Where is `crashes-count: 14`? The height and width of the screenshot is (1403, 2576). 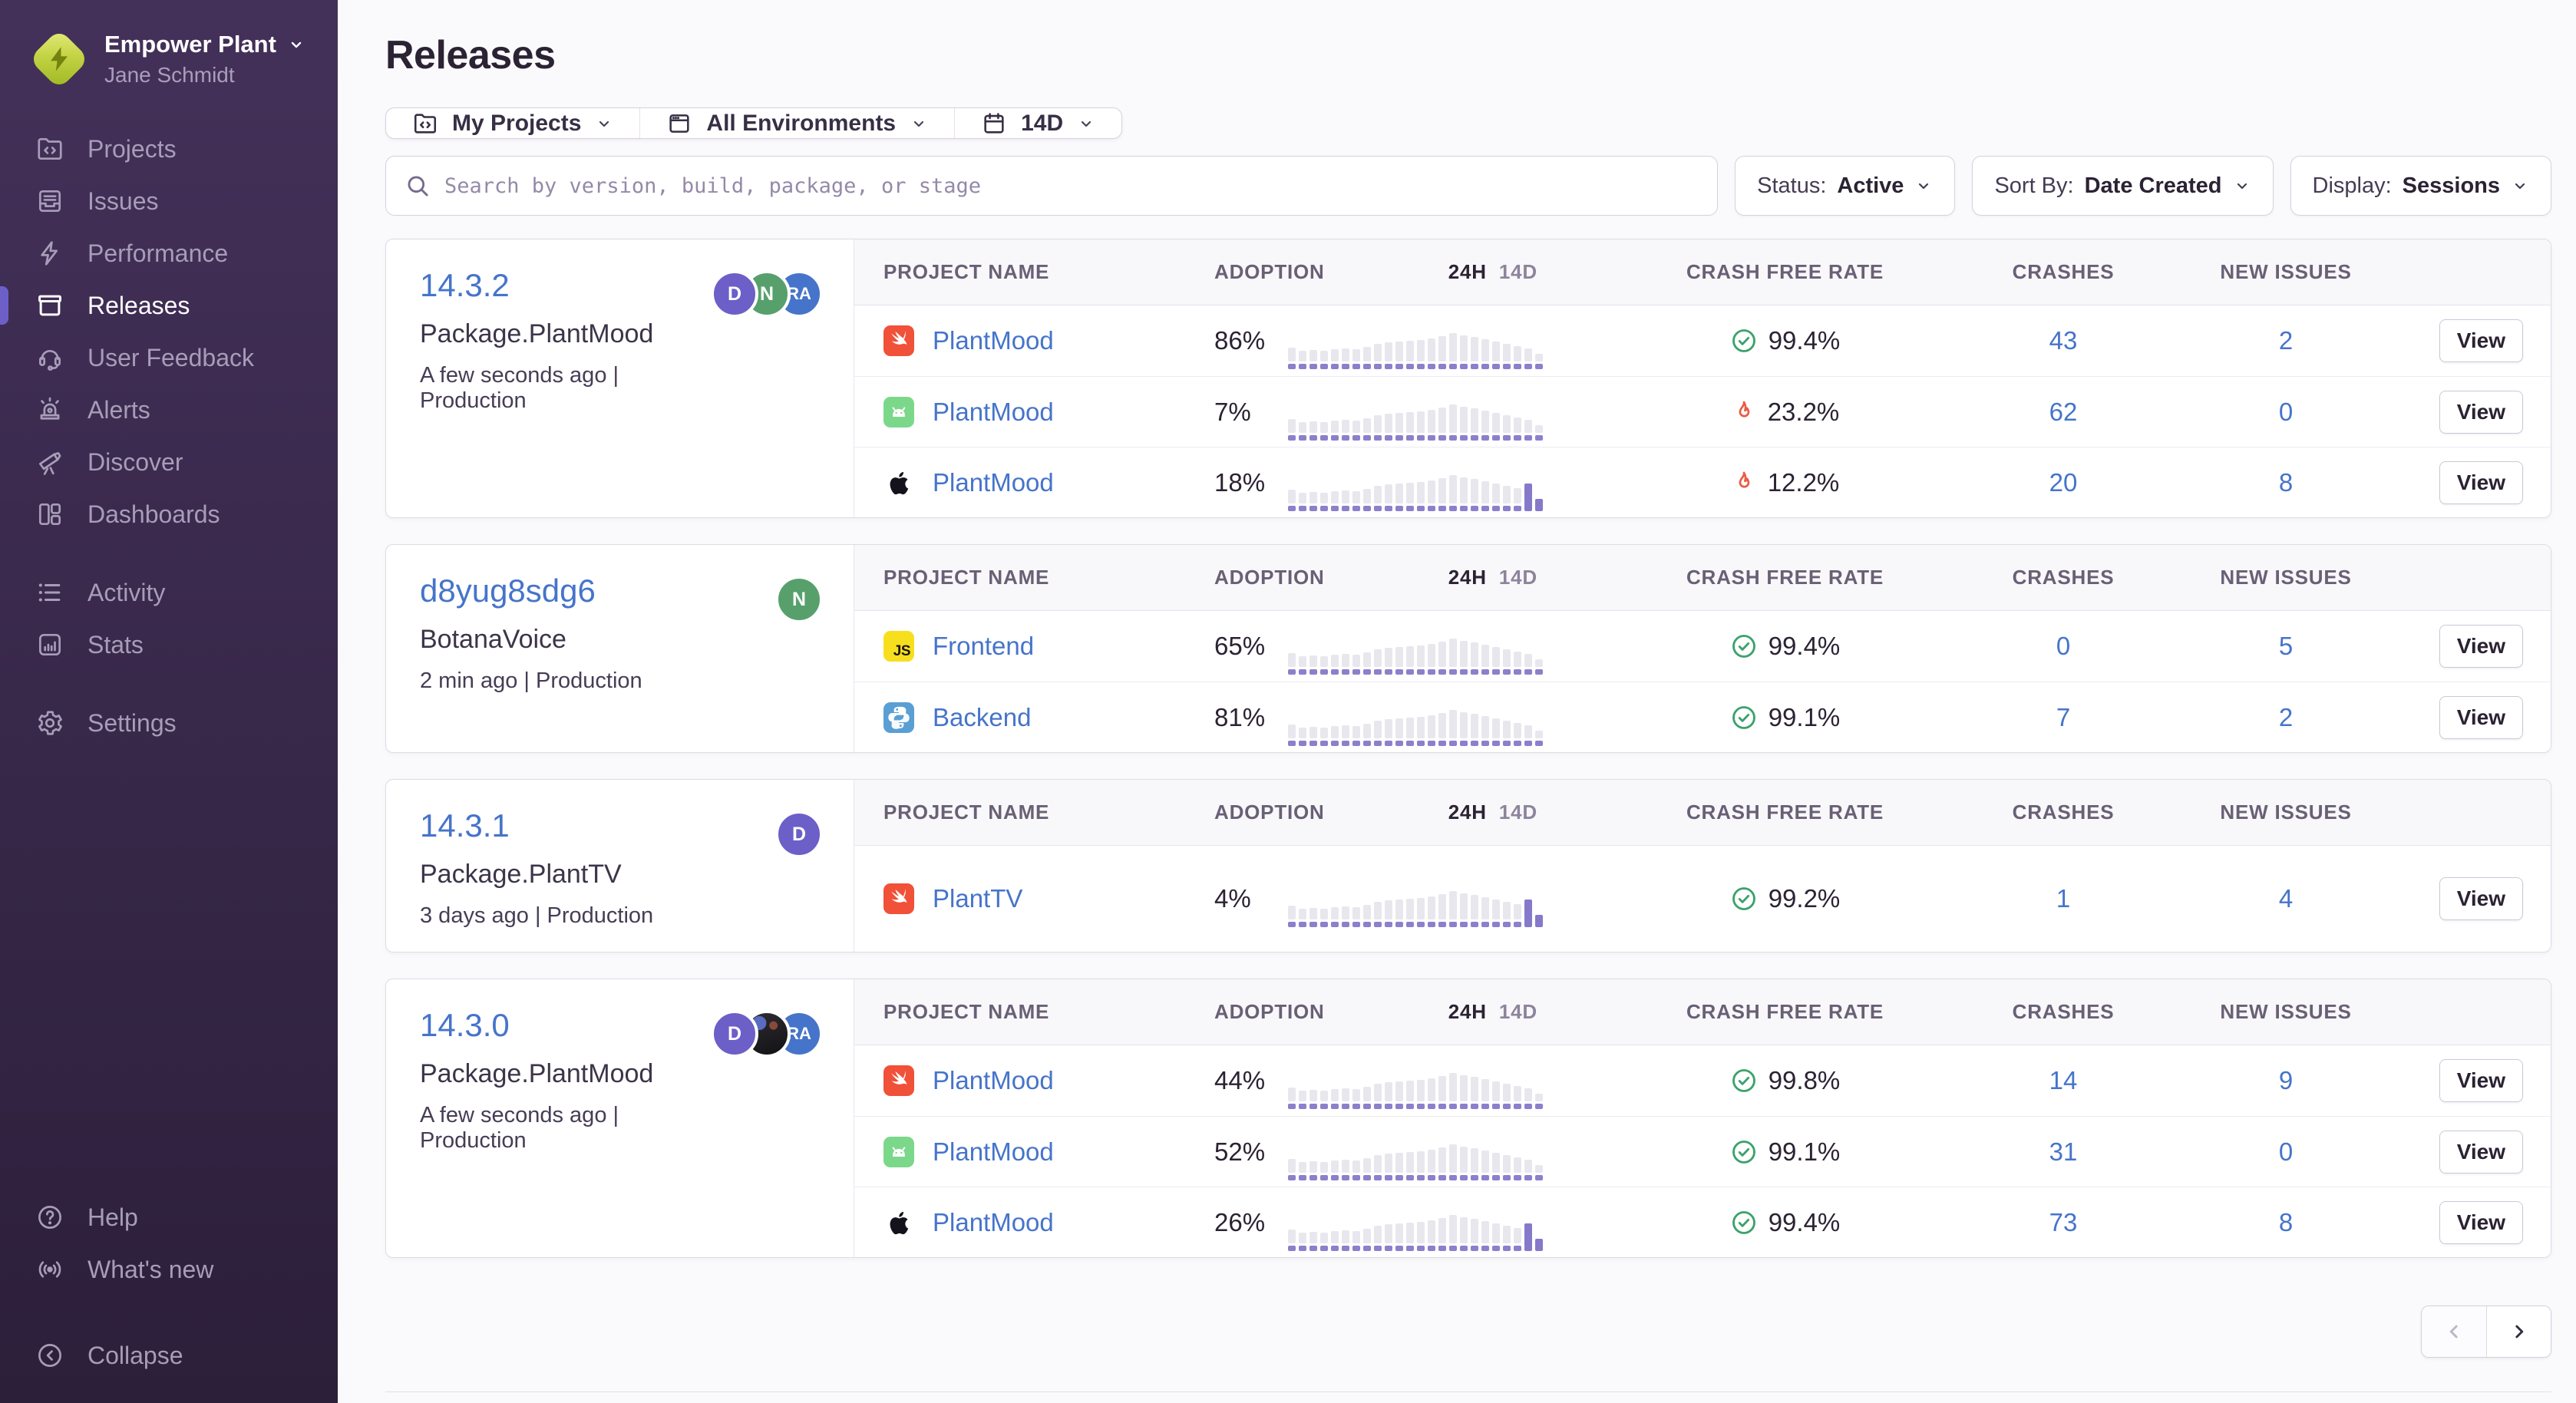
crashes-count: 14 is located at coordinates (2063, 1080).